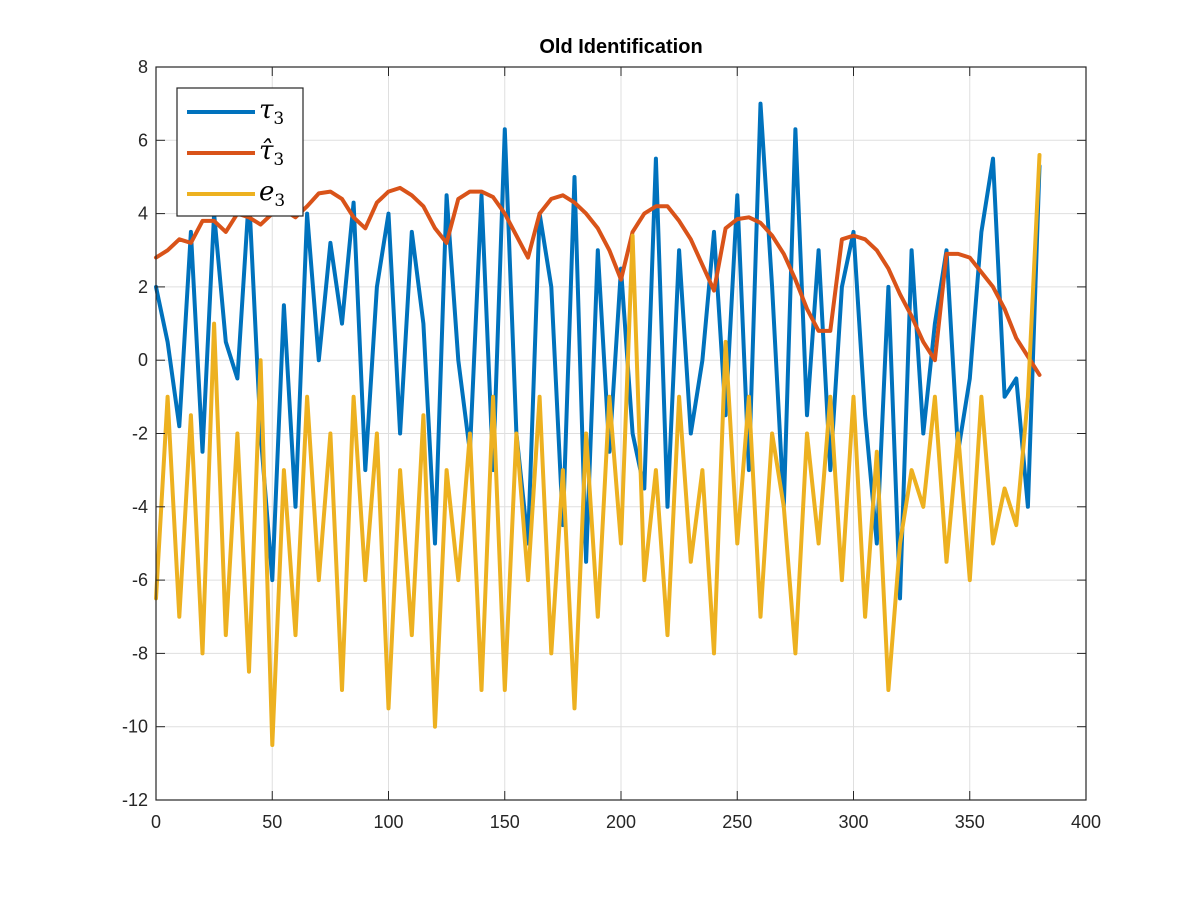  Describe the element at coordinates (143, 67) in the screenshot. I see `y-tick-label: 8` at that location.